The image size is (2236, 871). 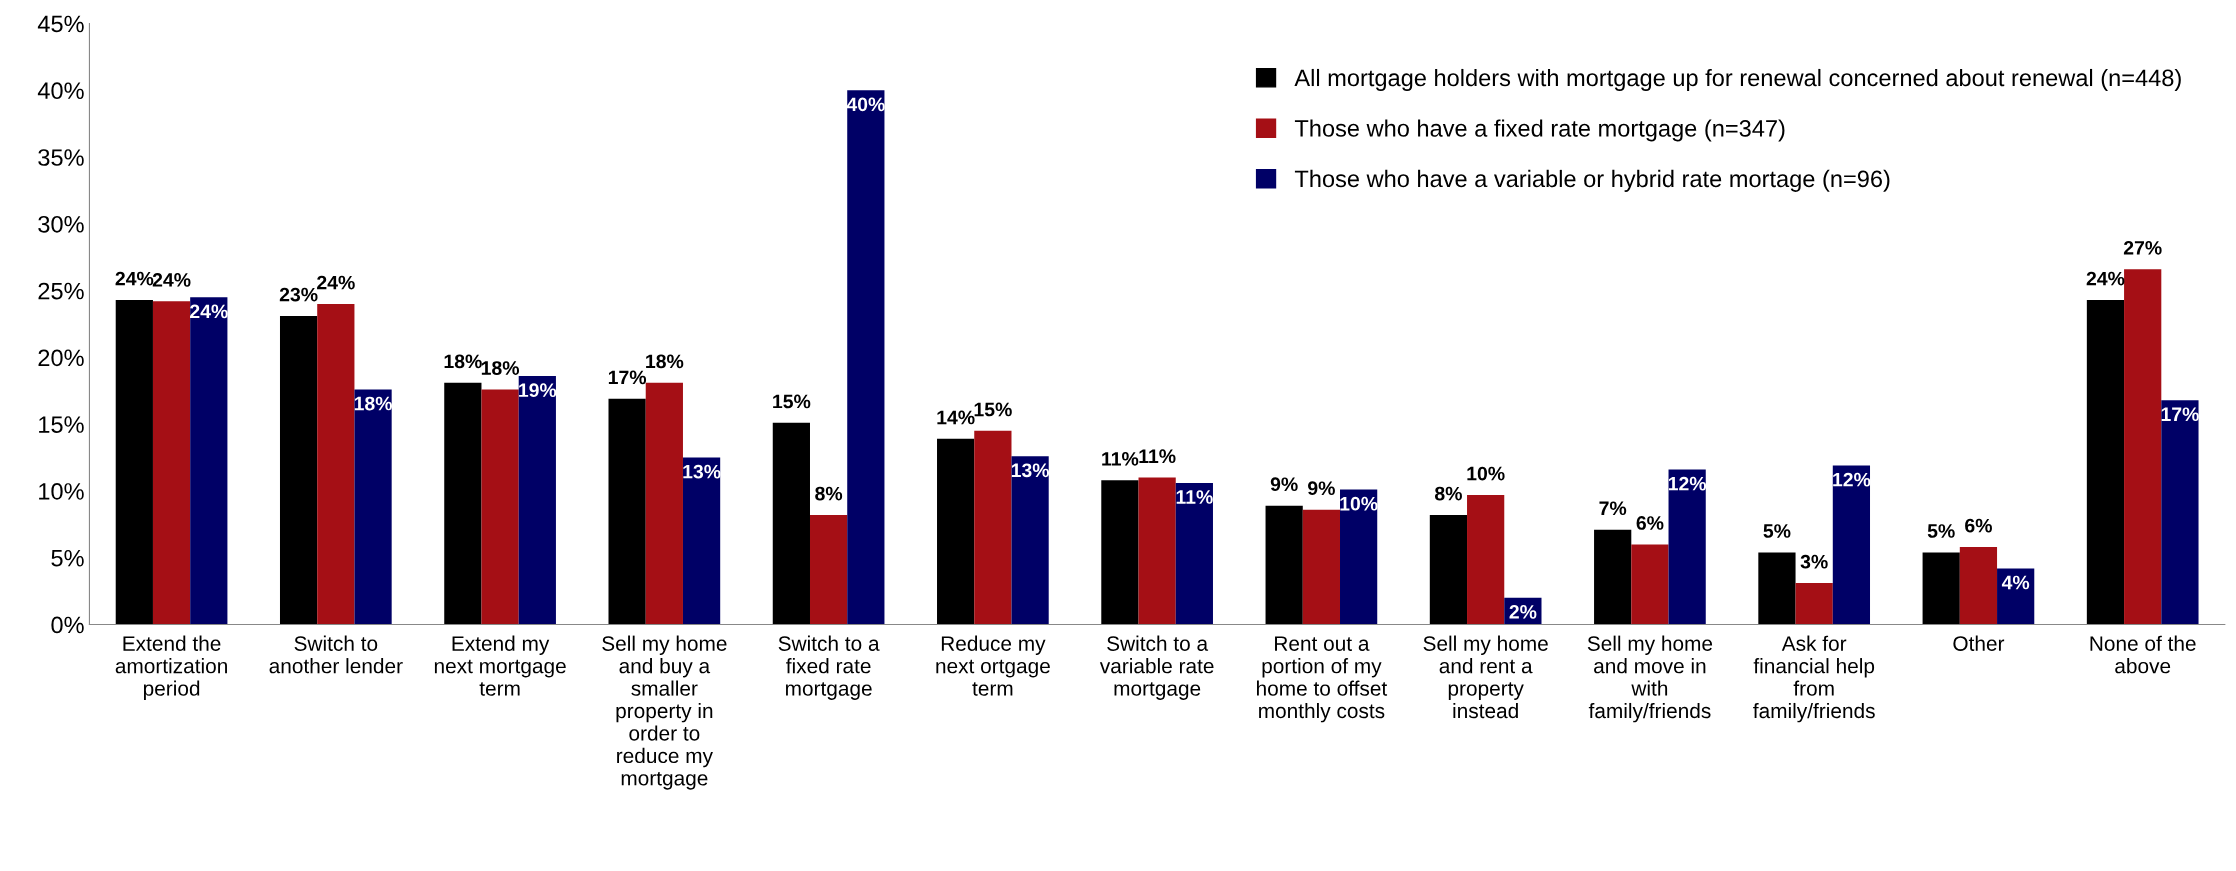 I want to click on data-label: 4%, so click(x=2015, y=582).